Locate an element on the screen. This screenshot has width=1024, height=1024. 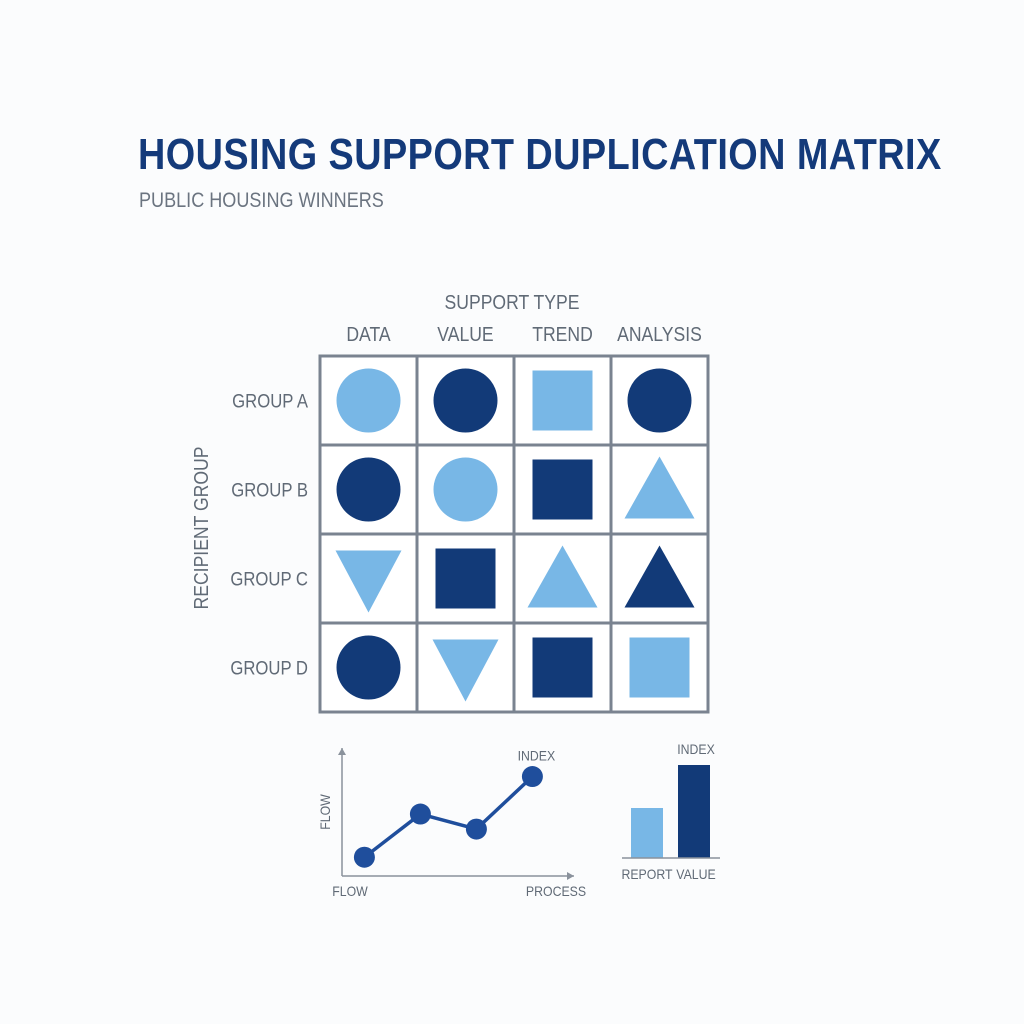
column-header-data: DATA is located at coordinates (368, 334).